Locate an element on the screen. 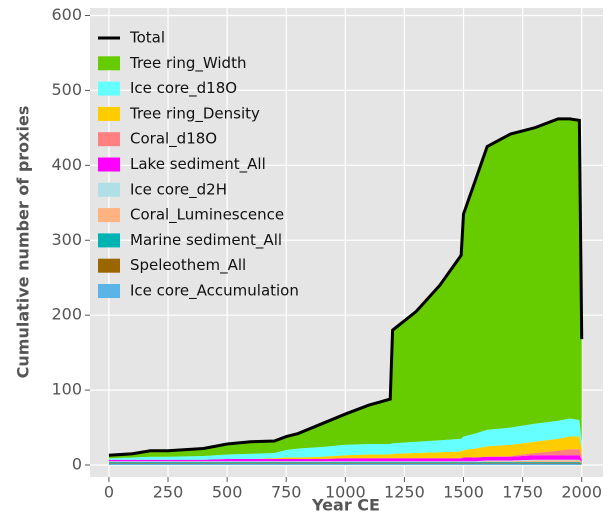  legend-label: Lake sediment_All is located at coordinates (198, 164).